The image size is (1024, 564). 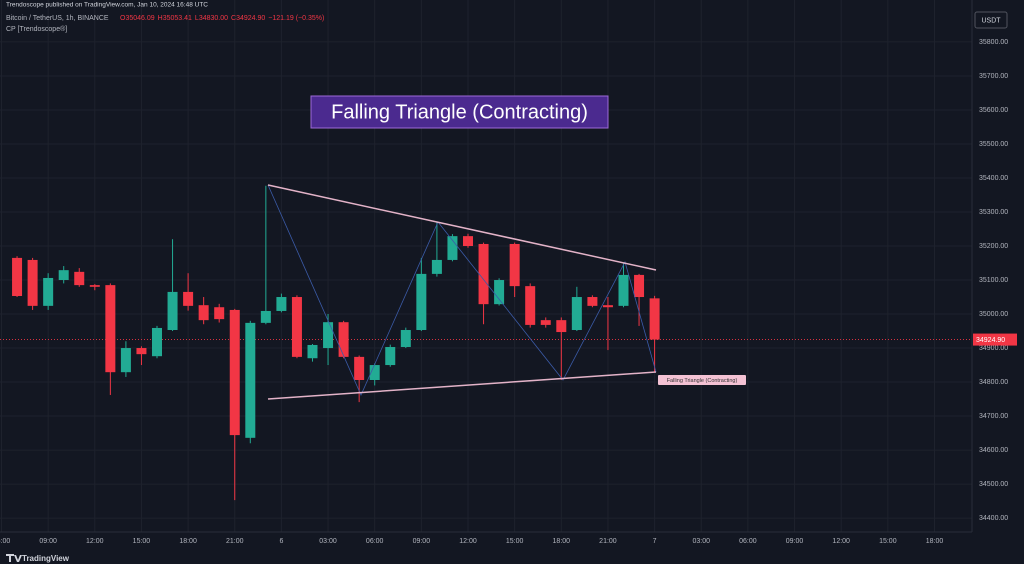 I want to click on pattern-title: Falling Triangle (Contracting), so click(x=459, y=112).